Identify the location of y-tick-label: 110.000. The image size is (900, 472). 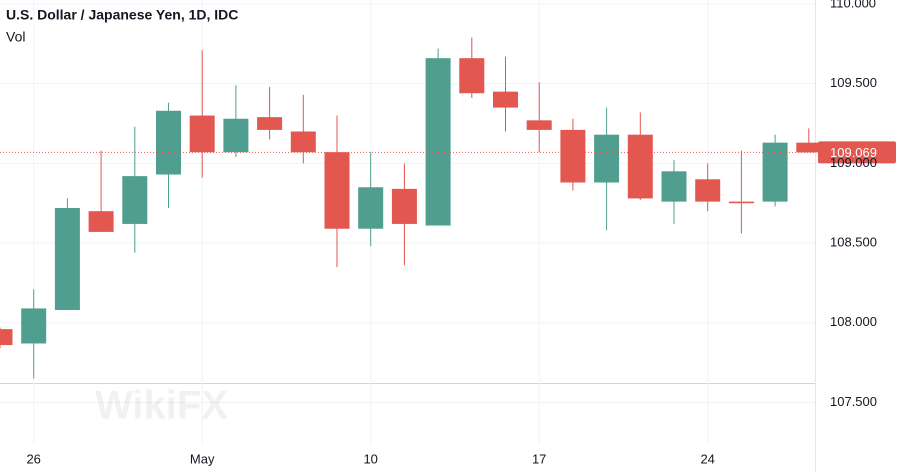
(853, 5).